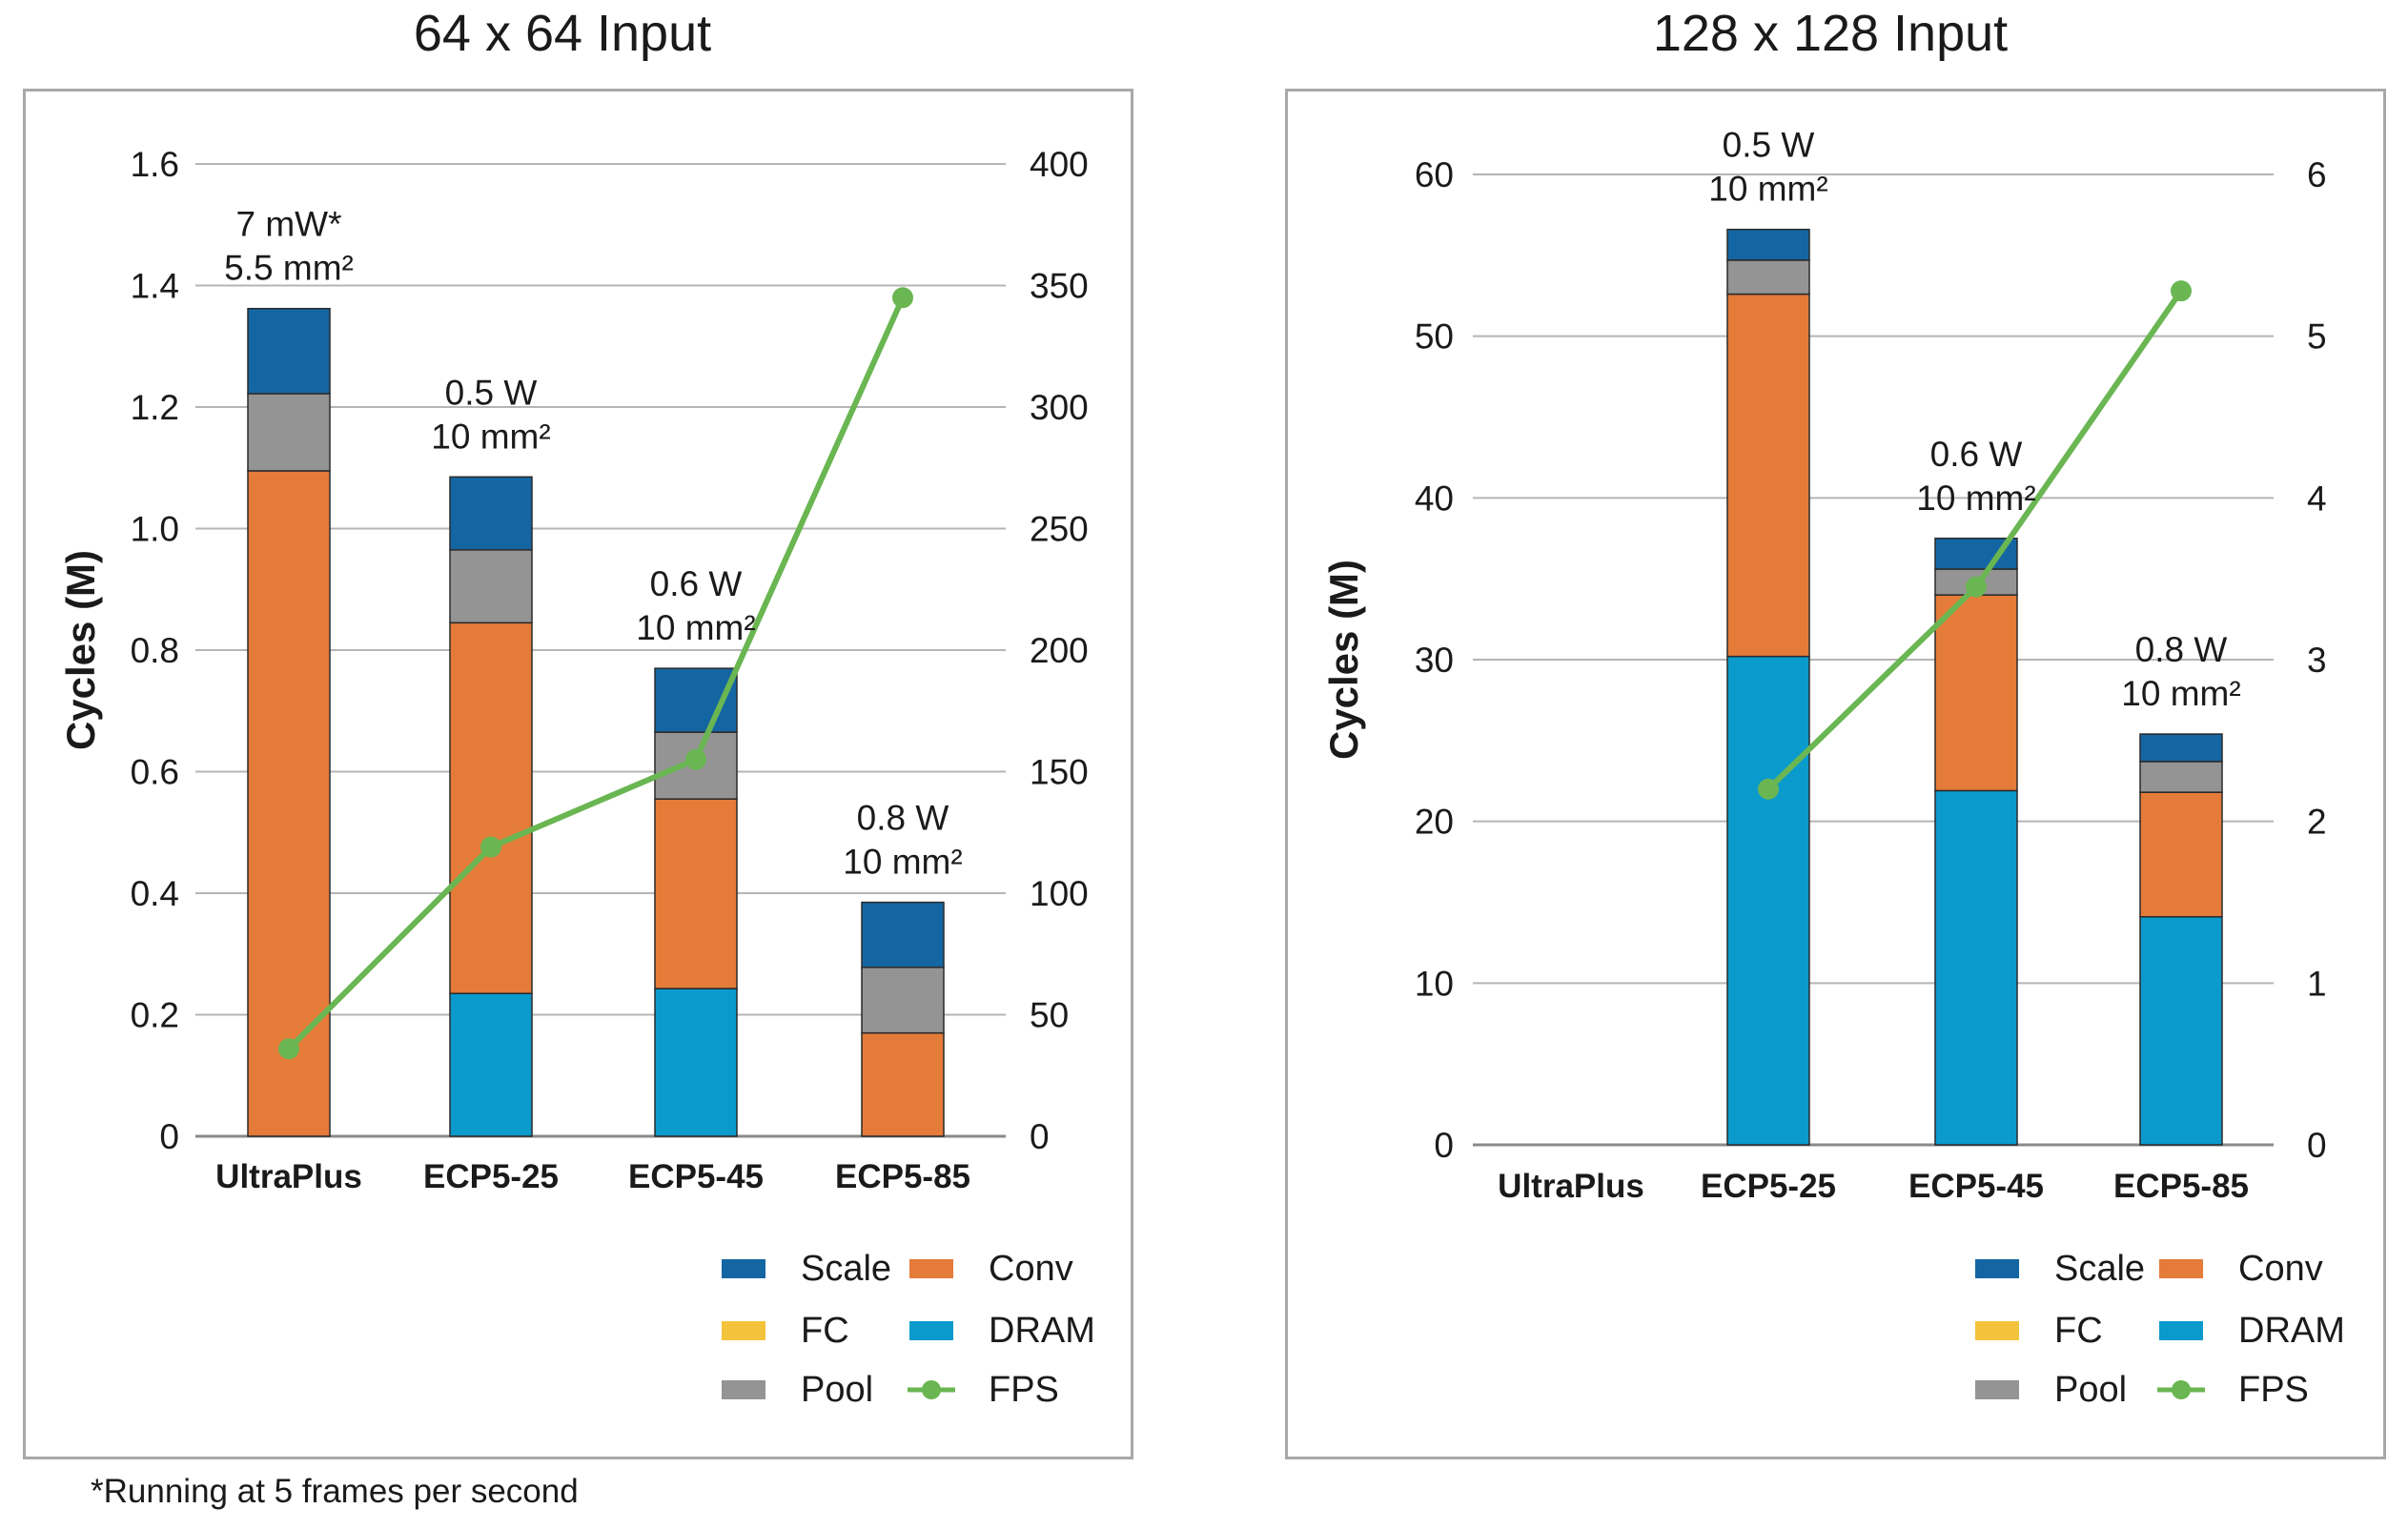 This screenshot has height=1529, width=2408. I want to click on y2-tick-label: 100, so click(1059, 893).